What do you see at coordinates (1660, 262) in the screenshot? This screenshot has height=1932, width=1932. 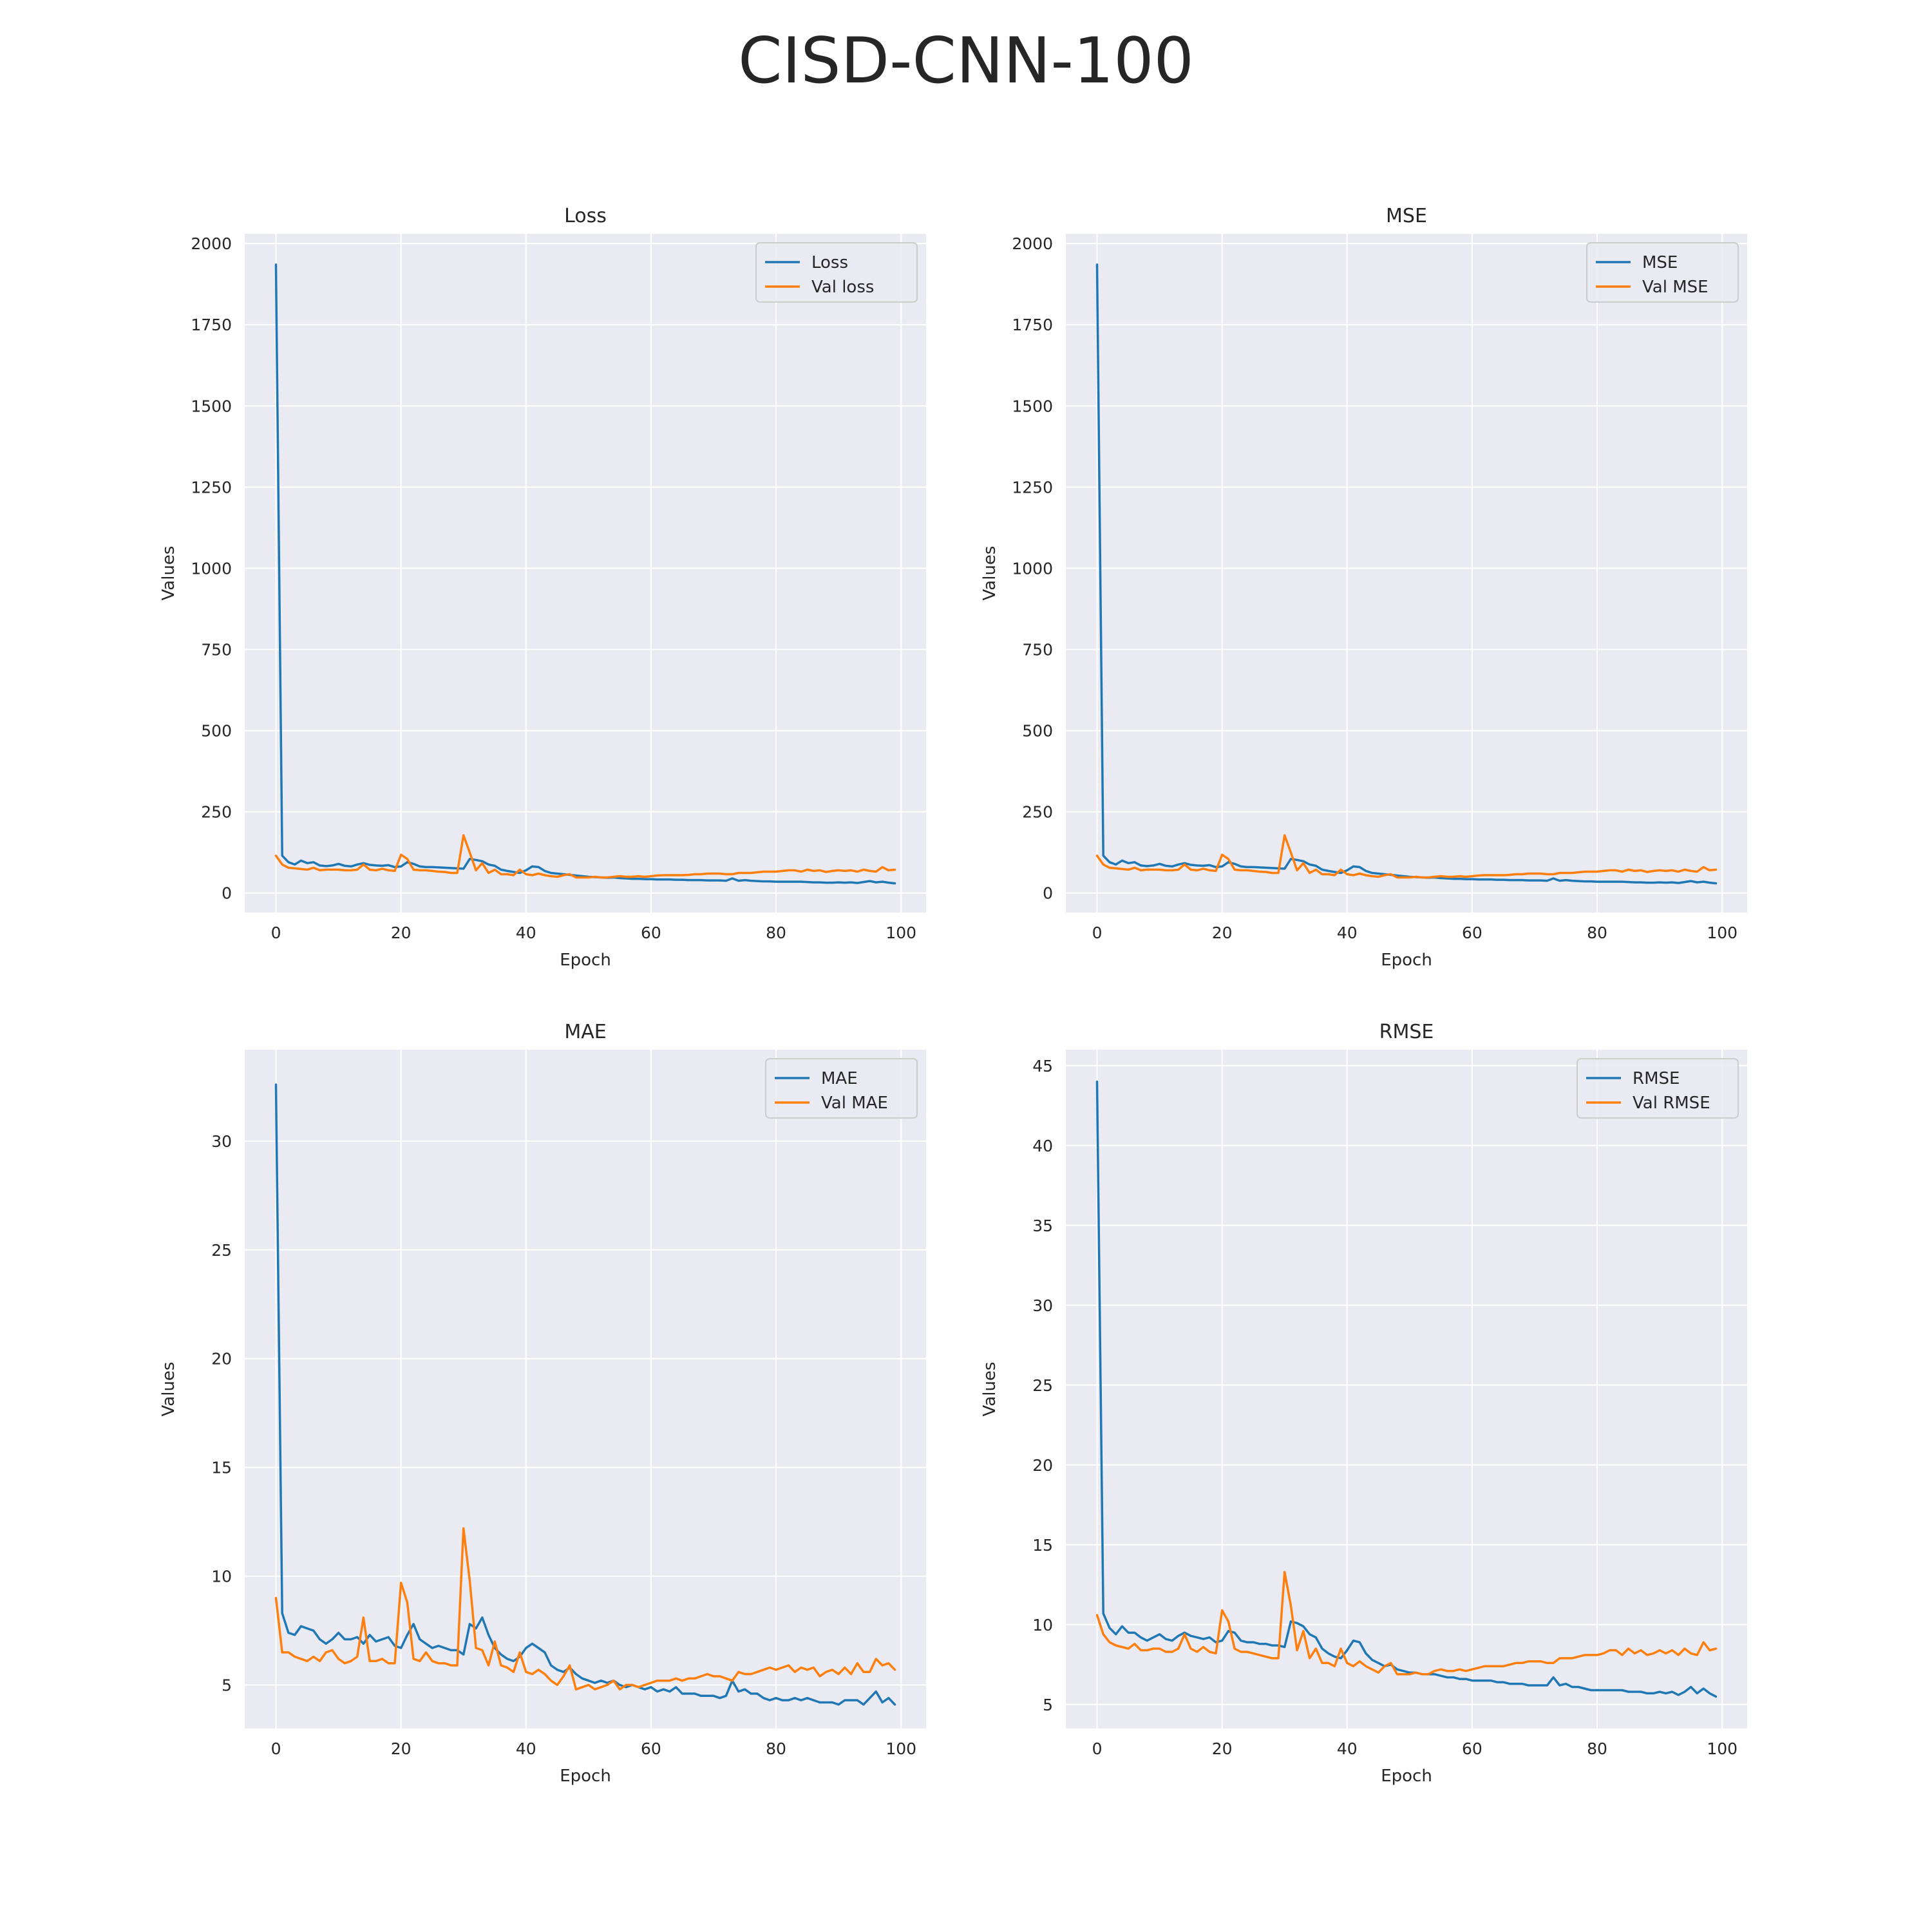 I see `legend-label: MSE` at bounding box center [1660, 262].